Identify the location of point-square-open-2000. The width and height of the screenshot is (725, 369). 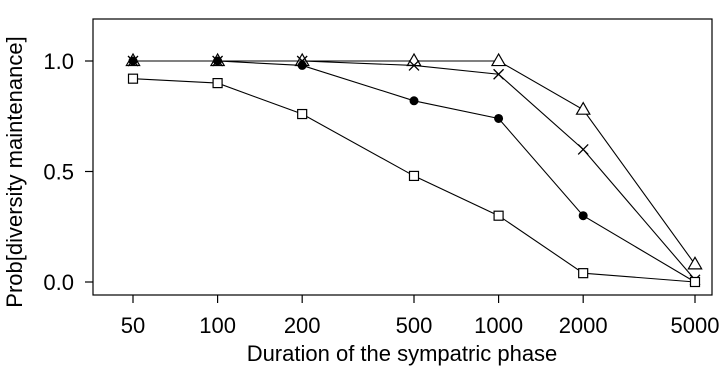
(583, 273).